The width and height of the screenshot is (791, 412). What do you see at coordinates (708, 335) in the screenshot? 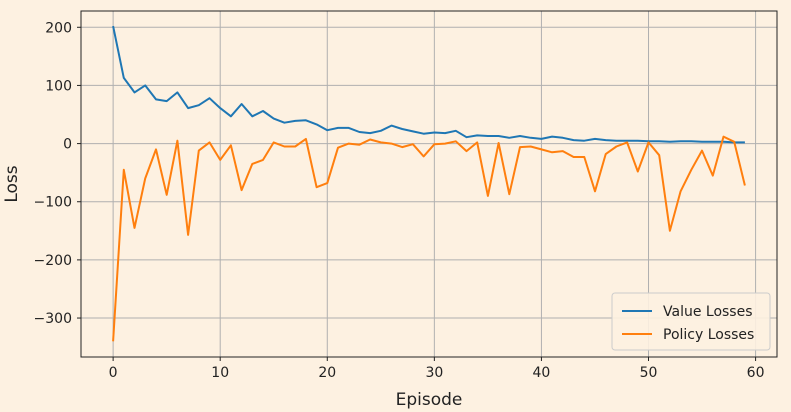
I see `legend-label-policy-losses: Policy Losses` at bounding box center [708, 335].